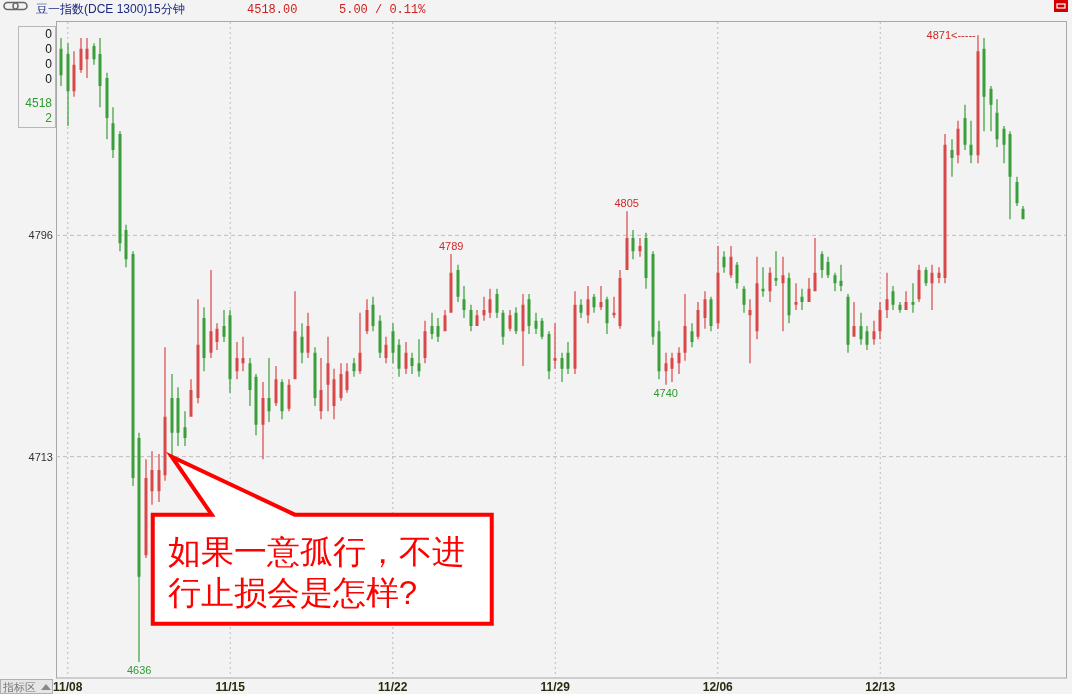 The image size is (1072, 694). I want to click on annotation: 4805, so click(626, 203).